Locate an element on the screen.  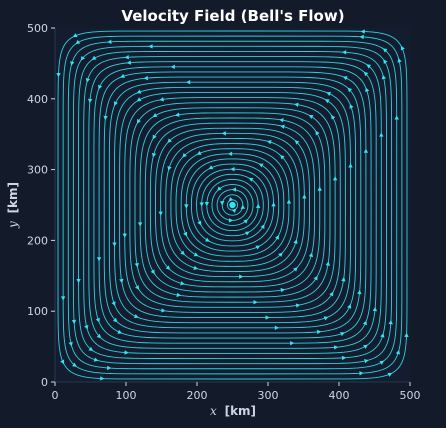
x-tick-label: 200 is located at coordinates (197, 395).